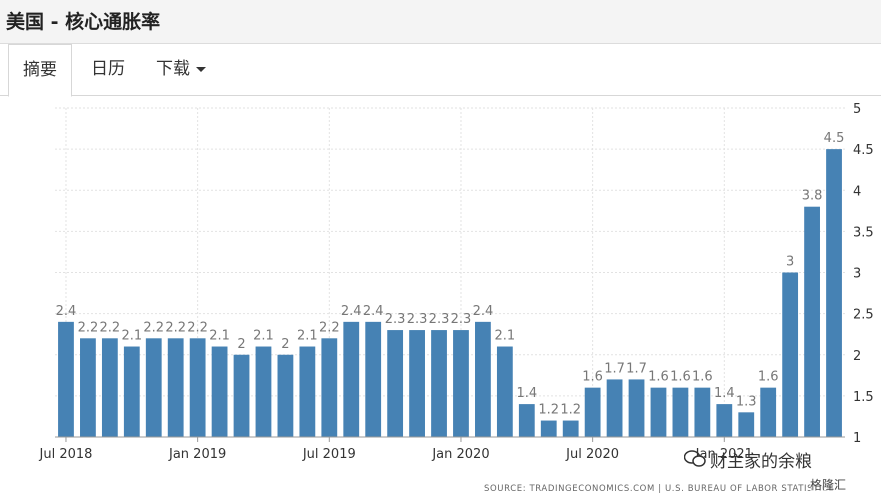 Image resolution: width=881 pixels, height=499 pixels. What do you see at coordinates (417, 319) in the screenshot?
I see `data-label-2019-11: 2.3` at bounding box center [417, 319].